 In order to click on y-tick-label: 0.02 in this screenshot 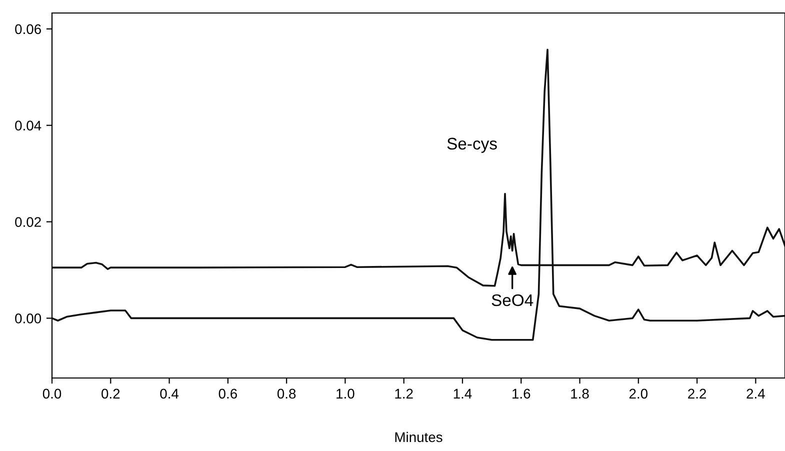, I will do `click(28, 222)`.